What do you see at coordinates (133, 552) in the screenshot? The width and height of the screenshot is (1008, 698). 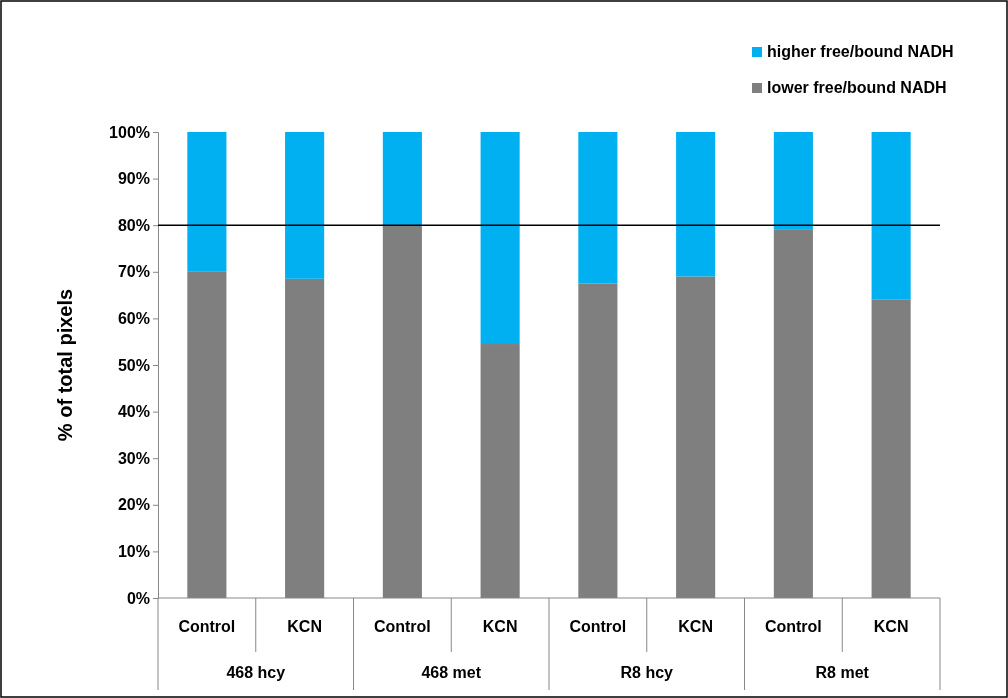 I see `y-tick-label: 10%` at bounding box center [133, 552].